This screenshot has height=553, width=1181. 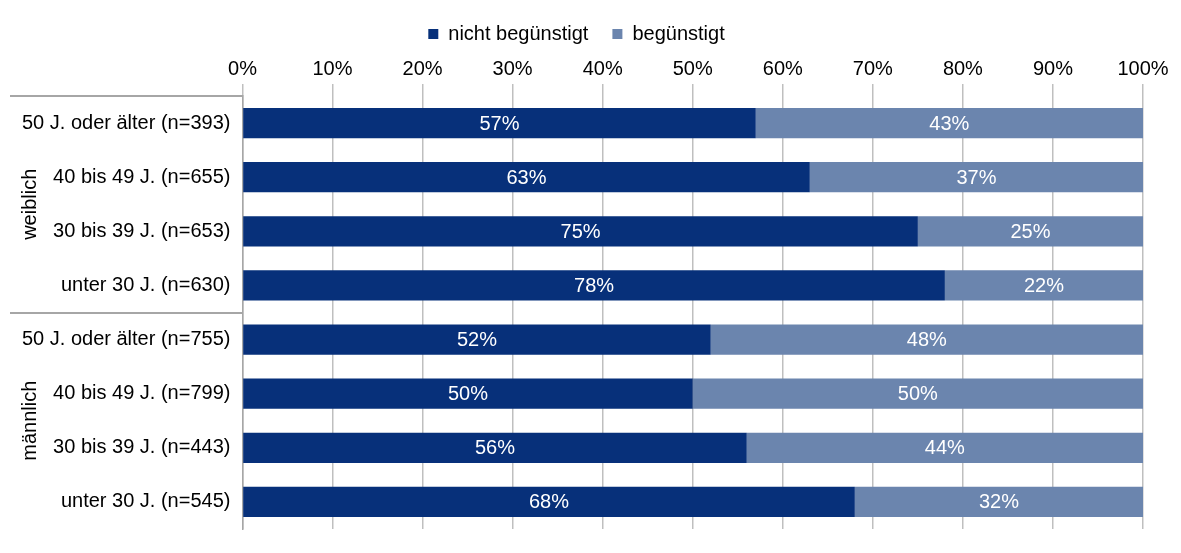 I want to click on y-tick-label: 40 bis 49 J. (n=799), so click(x=142, y=392).